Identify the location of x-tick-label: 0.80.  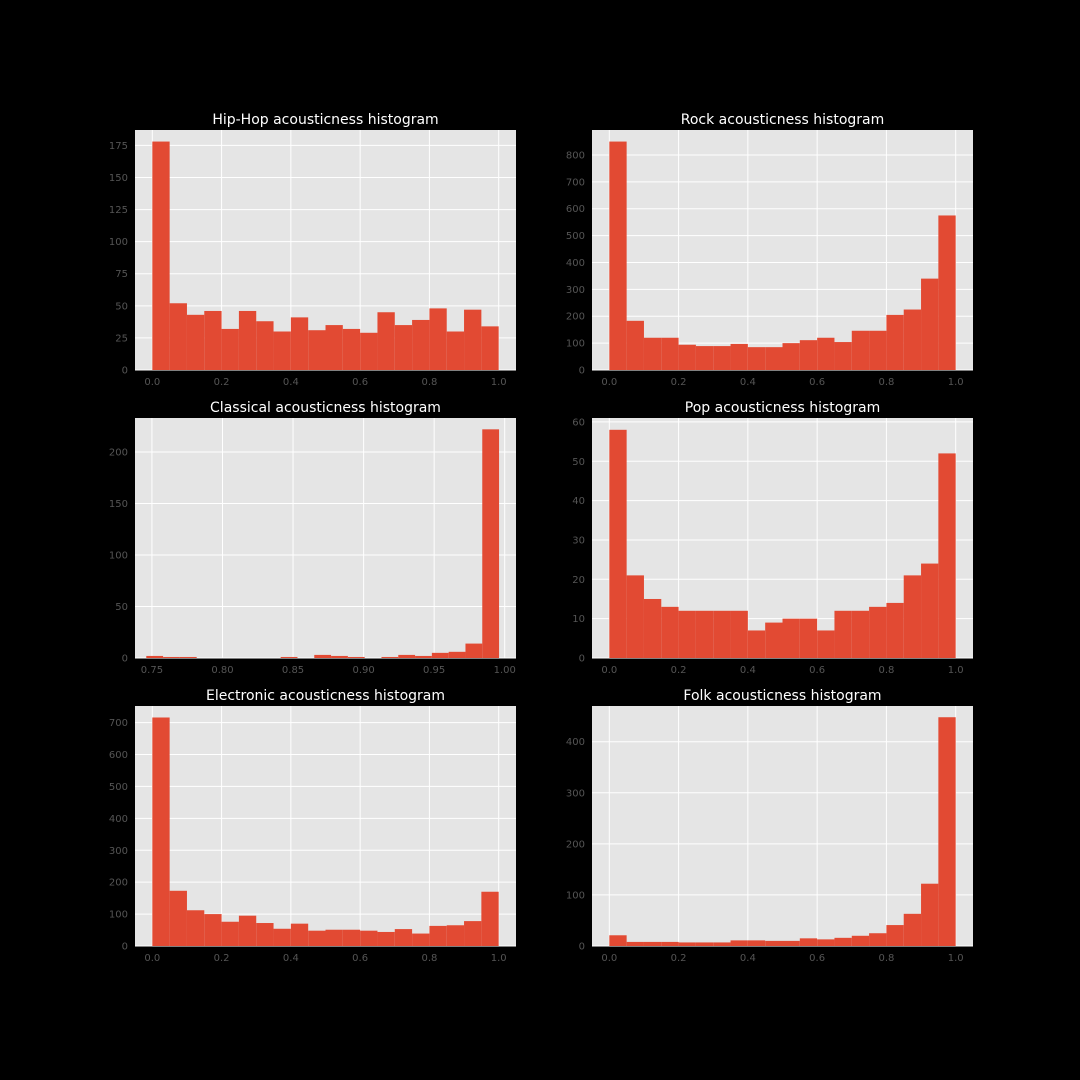
(222, 670).